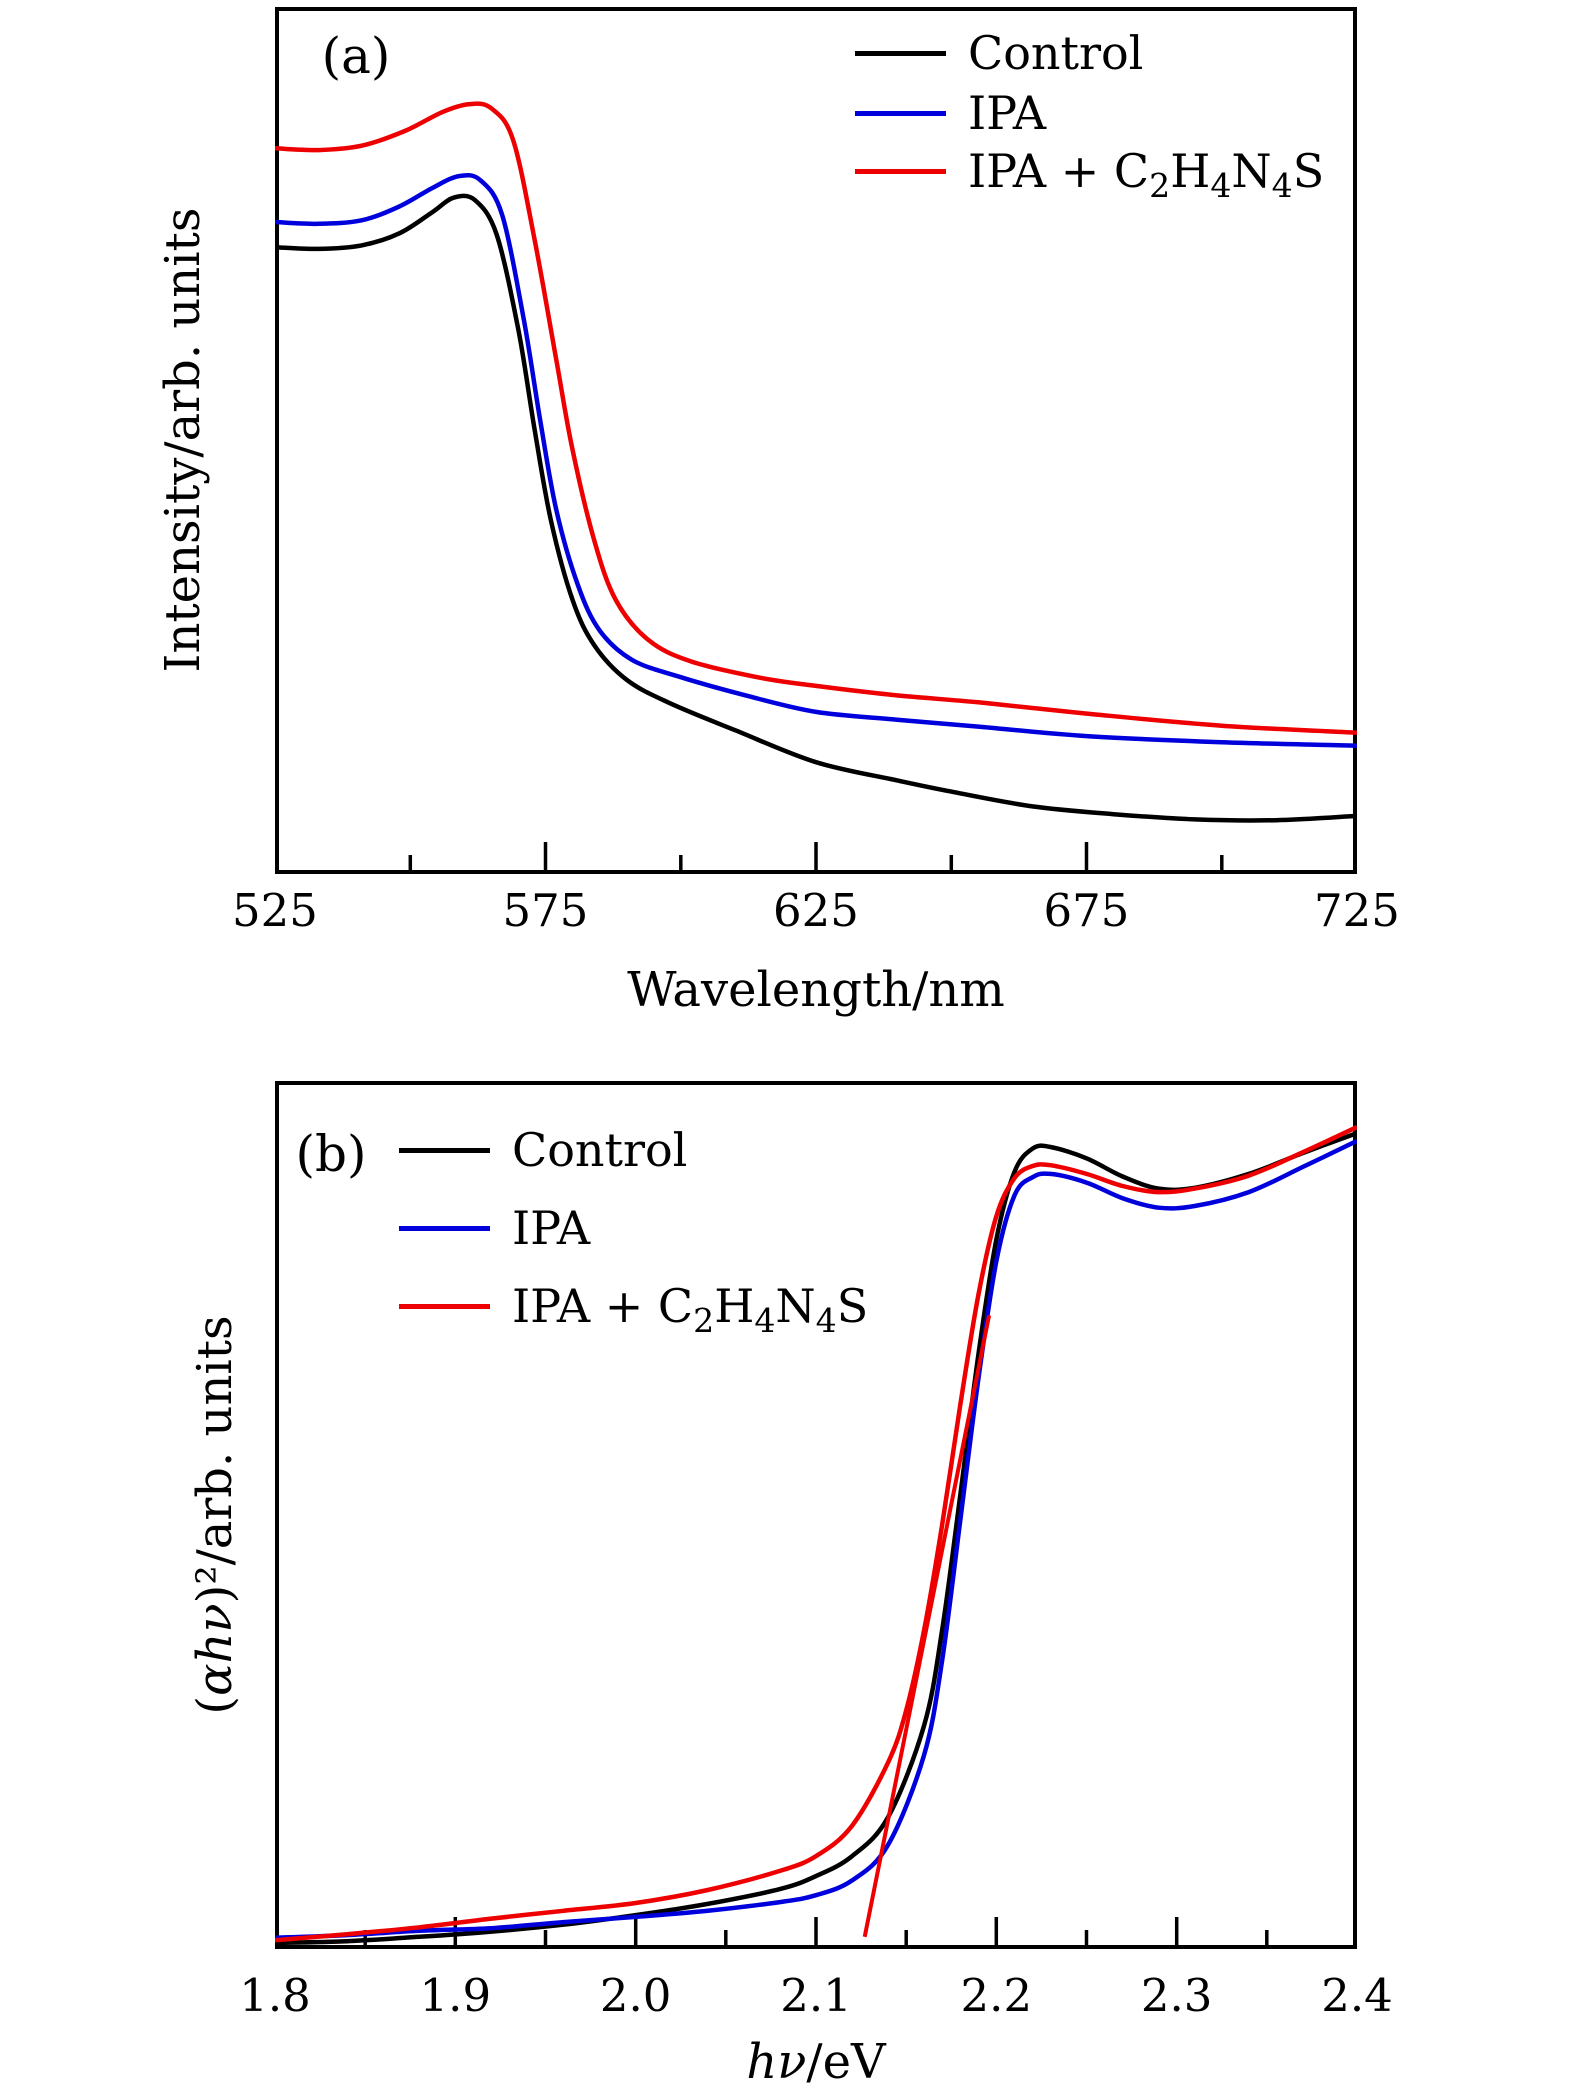  What do you see at coordinates (1176, 1995) in the screenshot?
I see `x-tick-label: 2.3` at bounding box center [1176, 1995].